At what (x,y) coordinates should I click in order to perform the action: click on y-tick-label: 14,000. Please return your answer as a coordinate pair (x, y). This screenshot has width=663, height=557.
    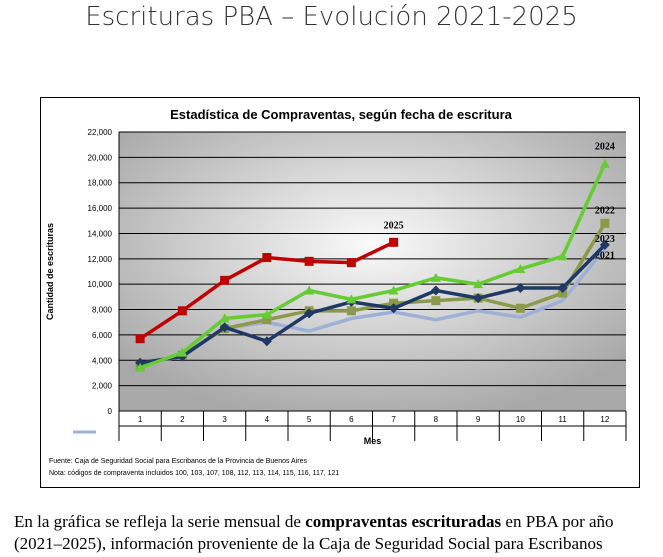
    Looking at the image, I should click on (100, 233).